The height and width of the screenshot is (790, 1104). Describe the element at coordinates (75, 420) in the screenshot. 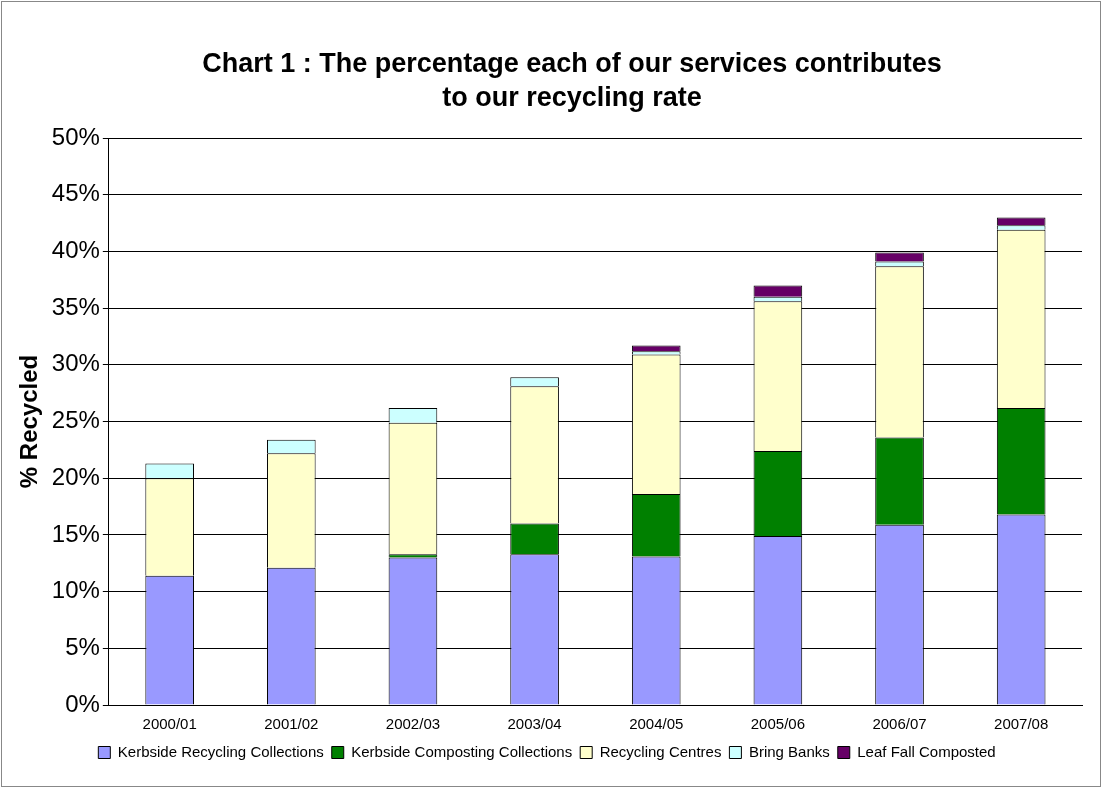

I see `y-tick-label: 25%` at that location.